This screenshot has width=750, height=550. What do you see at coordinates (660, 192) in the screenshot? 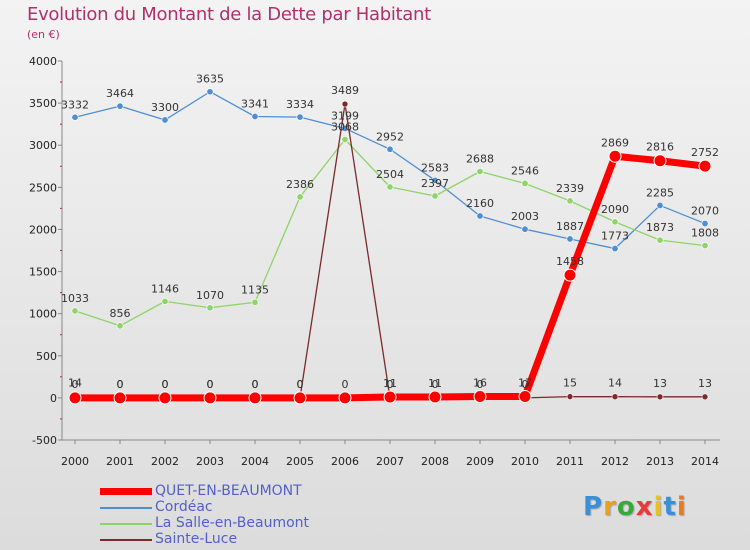
I see `data-label-cord-ac: 2285` at bounding box center [660, 192].